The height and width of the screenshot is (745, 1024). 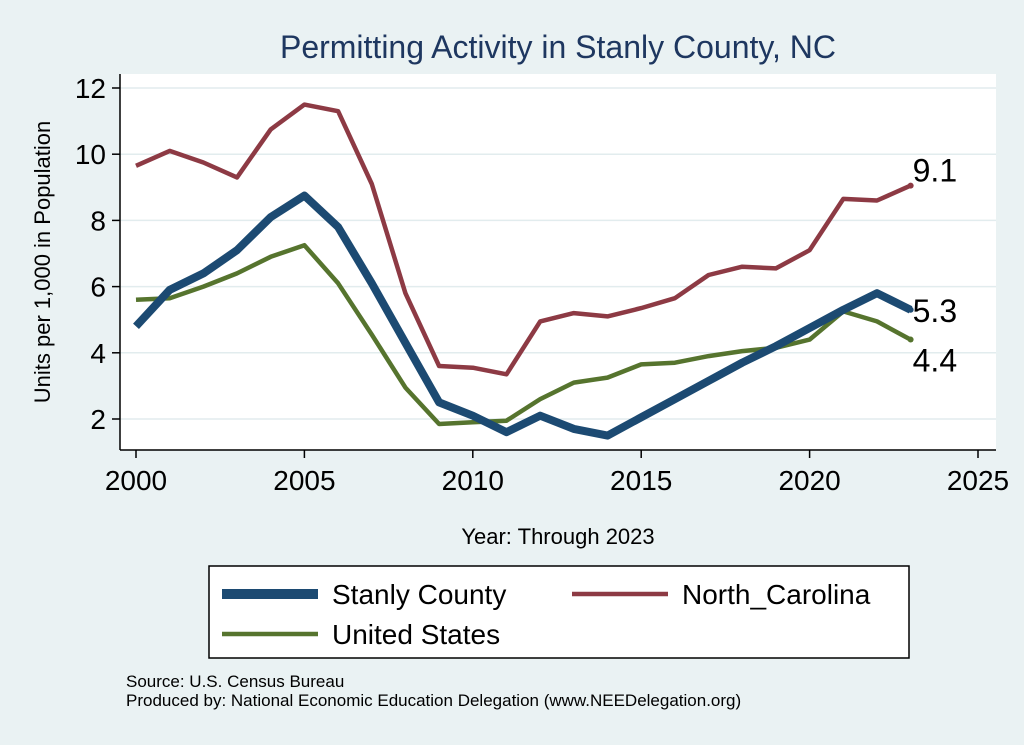 What do you see at coordinates (90, 88) in the screenshot?
I see `y-tick-label: 12` at bounding box center [90, 88].